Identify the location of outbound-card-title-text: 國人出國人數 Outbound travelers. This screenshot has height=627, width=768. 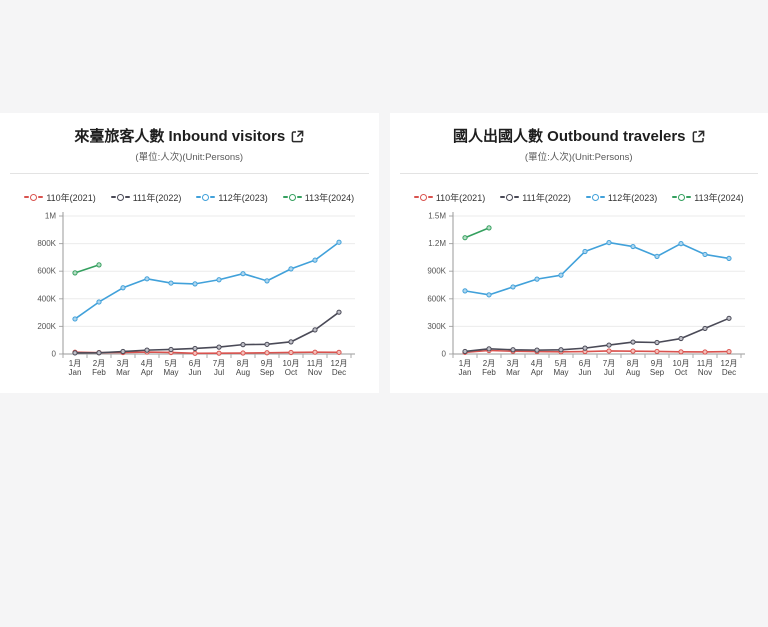
(569, 136).